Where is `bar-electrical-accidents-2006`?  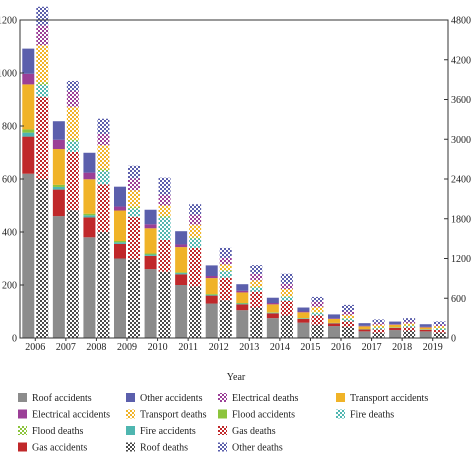 bar-electrical-accidents-2006 is located at coordinates (28, 79).